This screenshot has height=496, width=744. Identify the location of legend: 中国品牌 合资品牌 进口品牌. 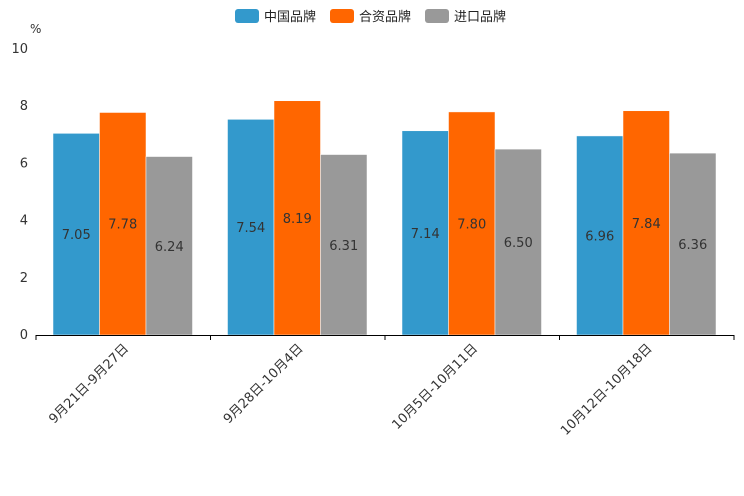
(370, 17).